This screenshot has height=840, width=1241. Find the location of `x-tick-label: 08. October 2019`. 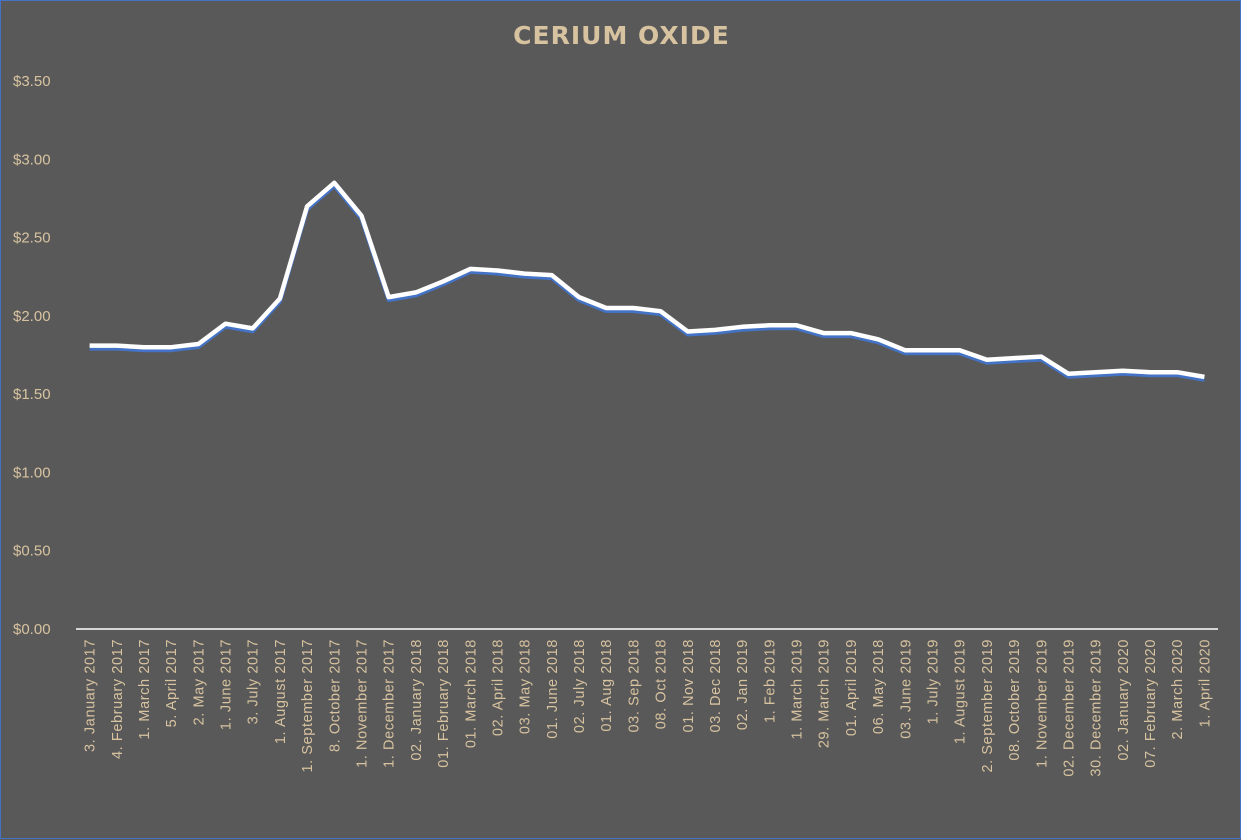

x-tick-label: 08. October 2019 is located at coordinates (1015, 700).